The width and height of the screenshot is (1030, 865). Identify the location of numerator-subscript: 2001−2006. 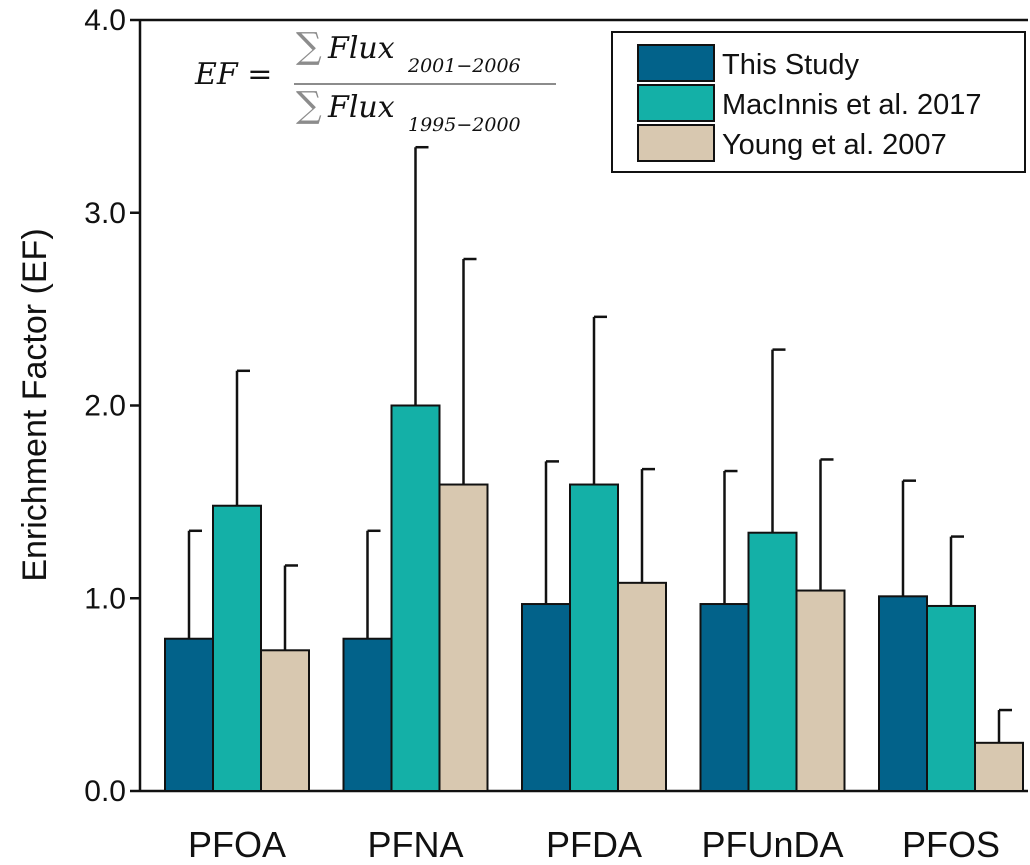
(464, 66).